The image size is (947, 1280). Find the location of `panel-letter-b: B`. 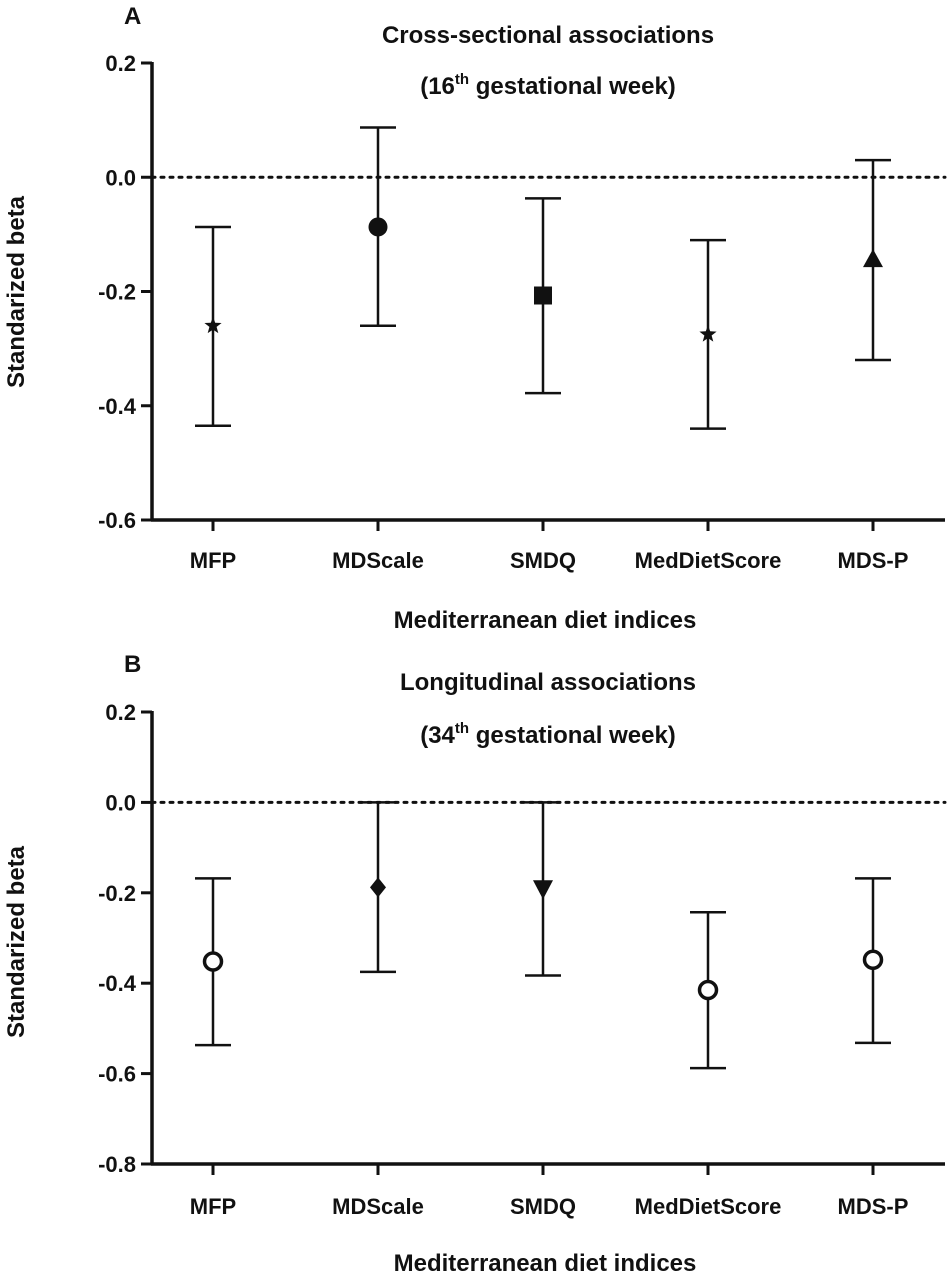

panel-letter-b: B is located at coordinates (132, 664).